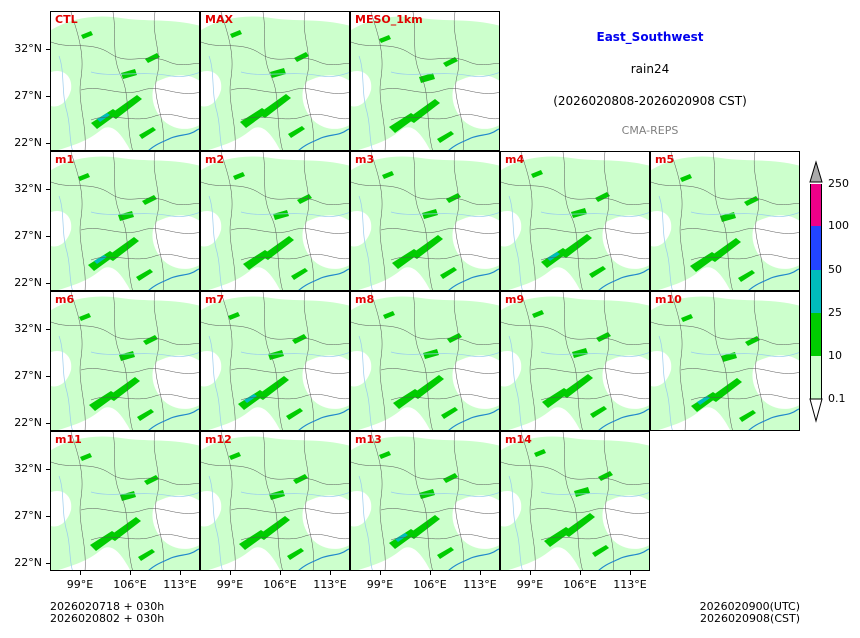  Describe the element at coordinates (650, 37) in the screenshot. I see `region-title: East_Southwest` at that location.